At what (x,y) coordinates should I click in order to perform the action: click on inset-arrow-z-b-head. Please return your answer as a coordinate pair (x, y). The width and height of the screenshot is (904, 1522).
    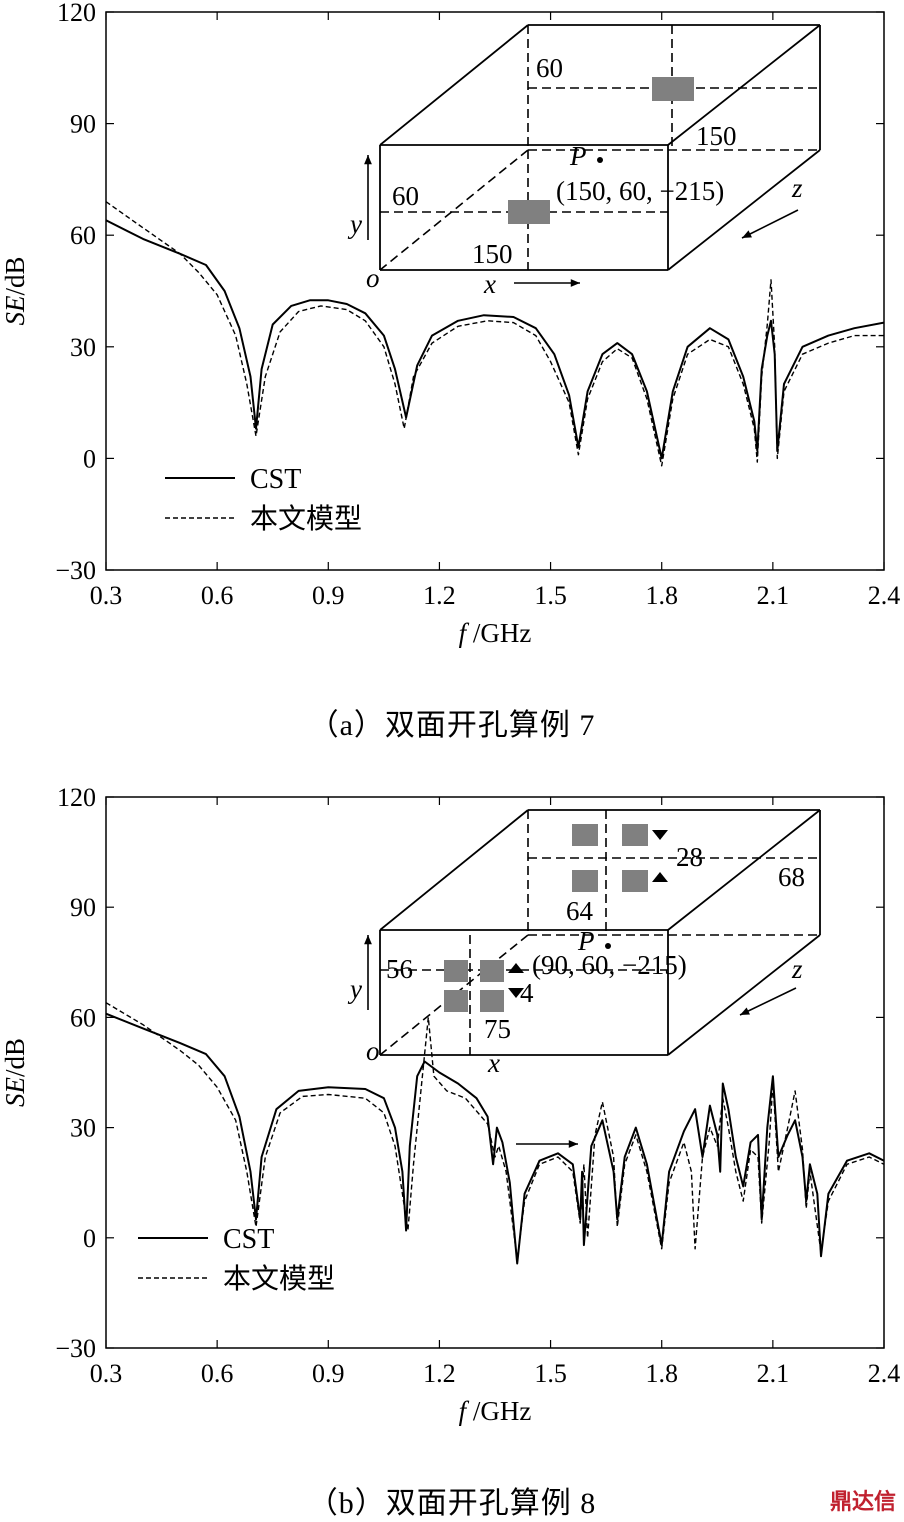
    Looking at the image, I should click on (745, 1011).